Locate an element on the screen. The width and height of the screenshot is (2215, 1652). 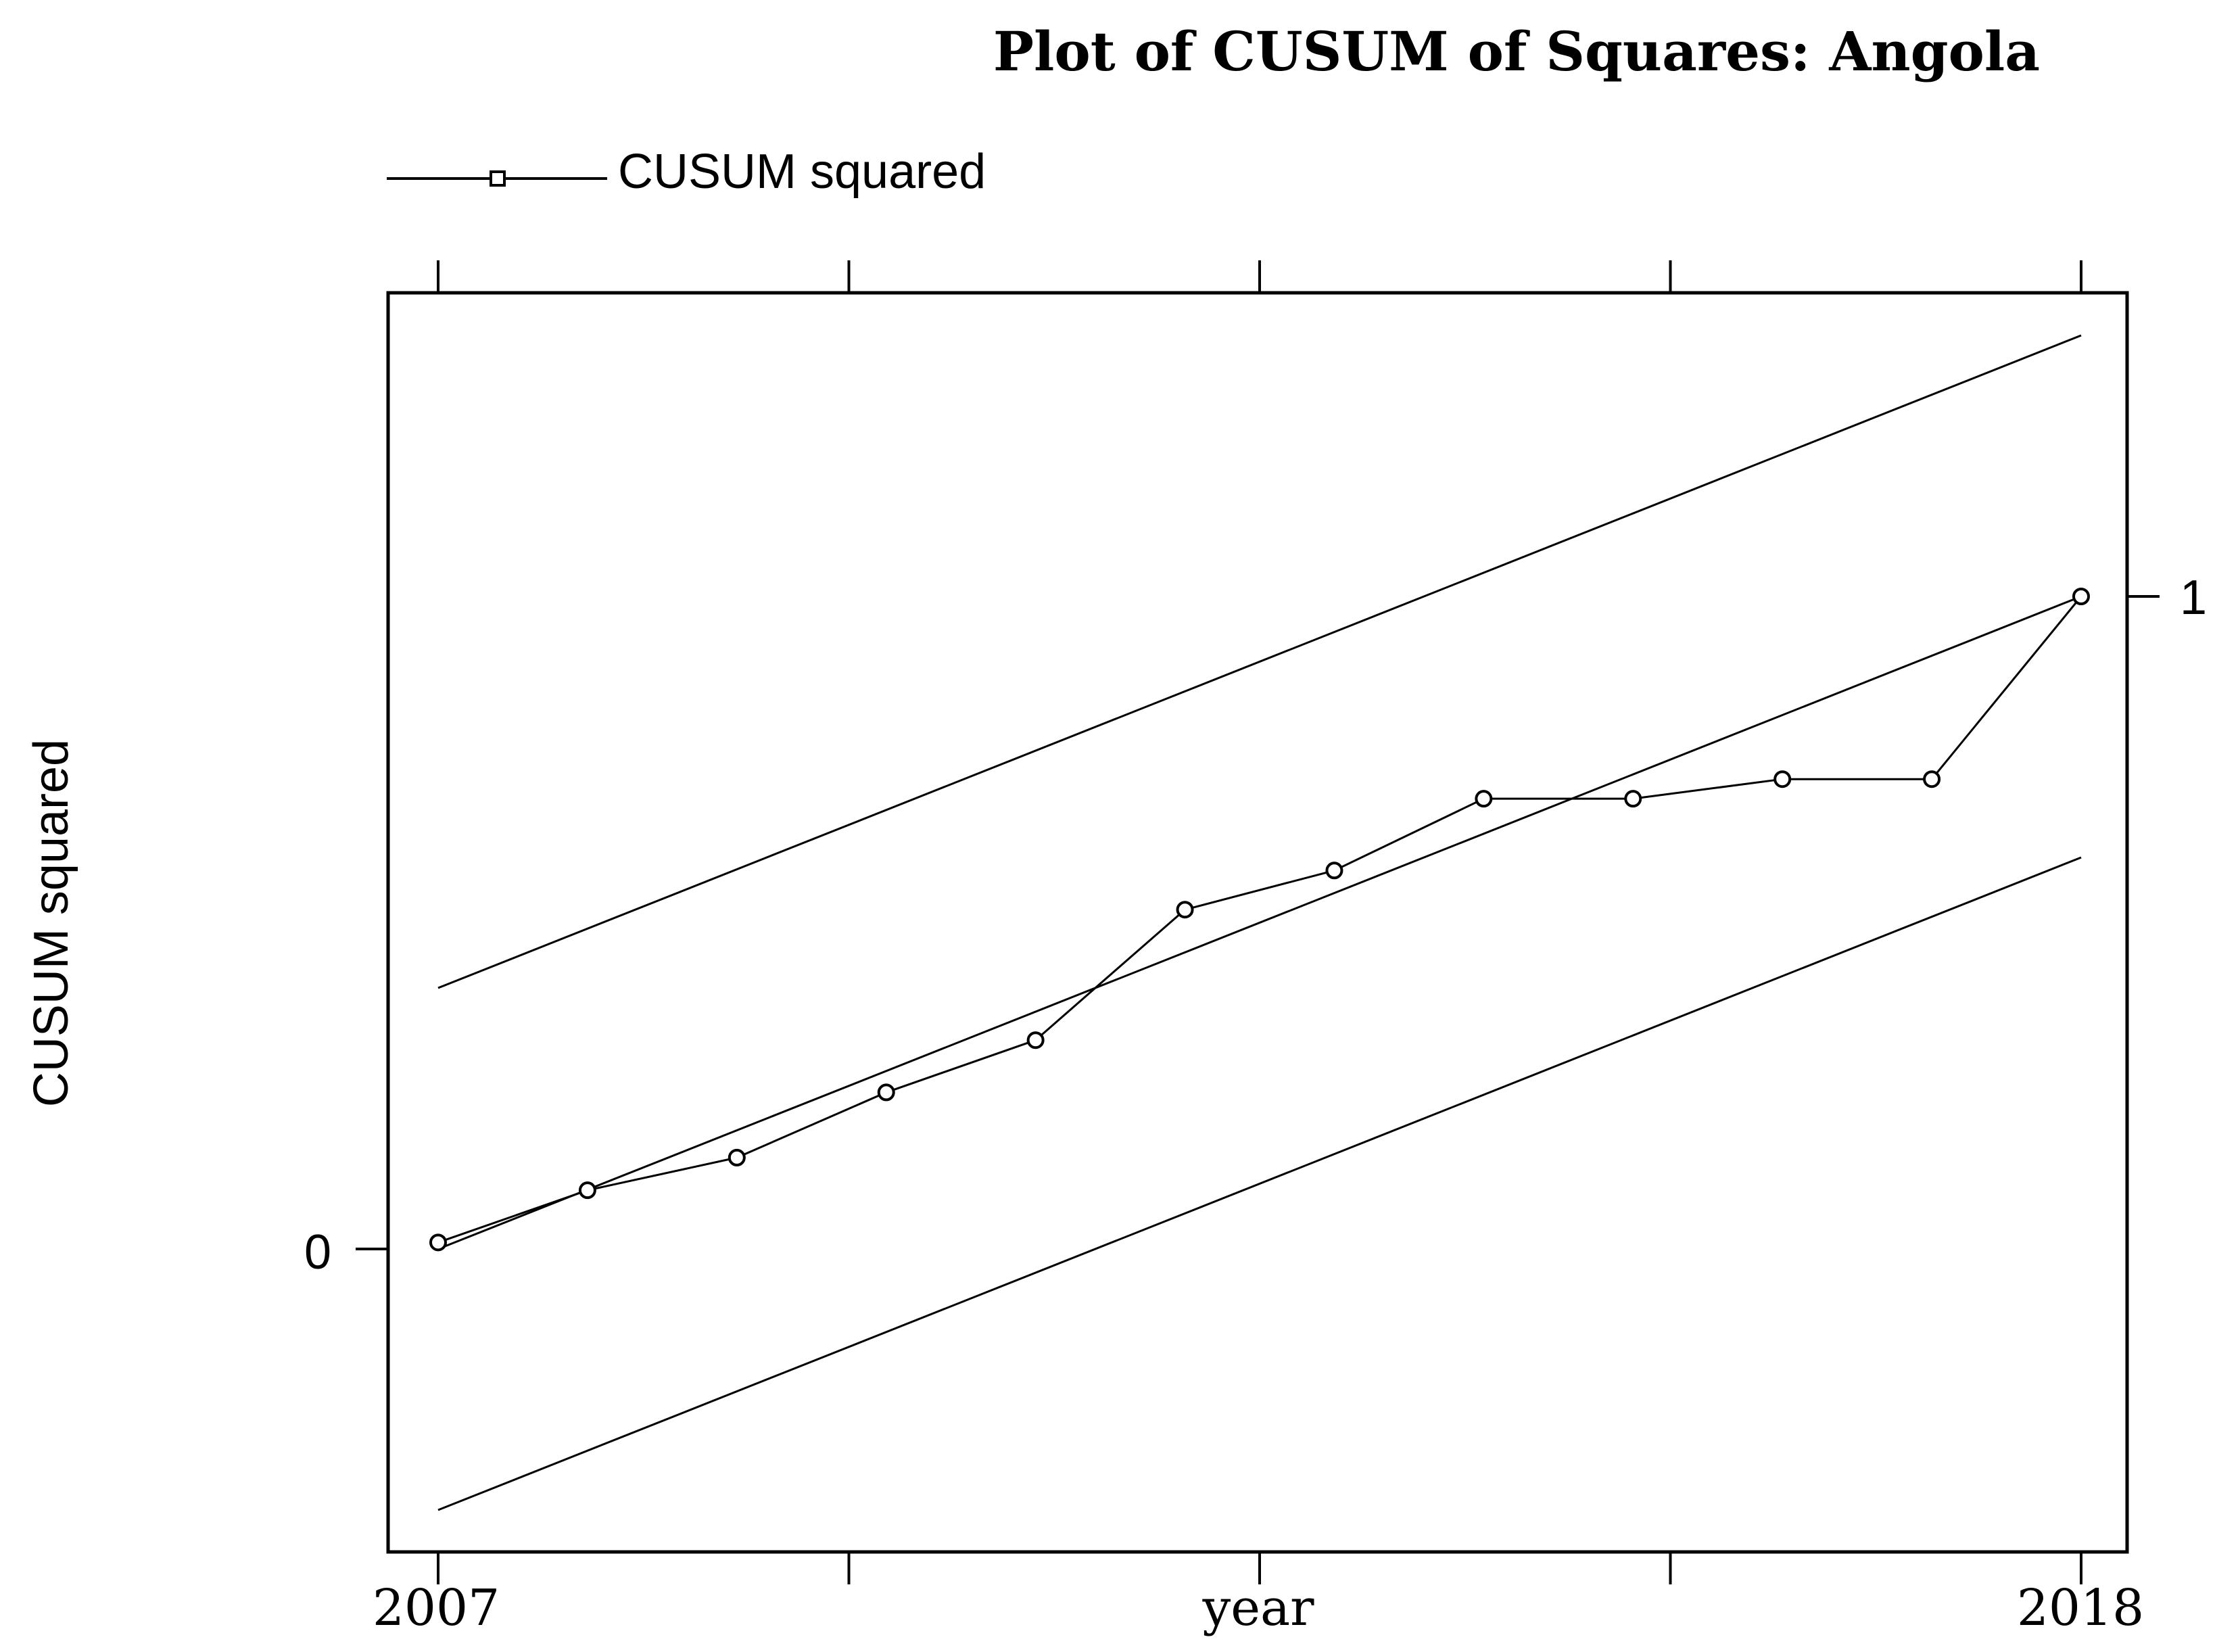
data-point-2009 is located at coordinates (737, 1157).